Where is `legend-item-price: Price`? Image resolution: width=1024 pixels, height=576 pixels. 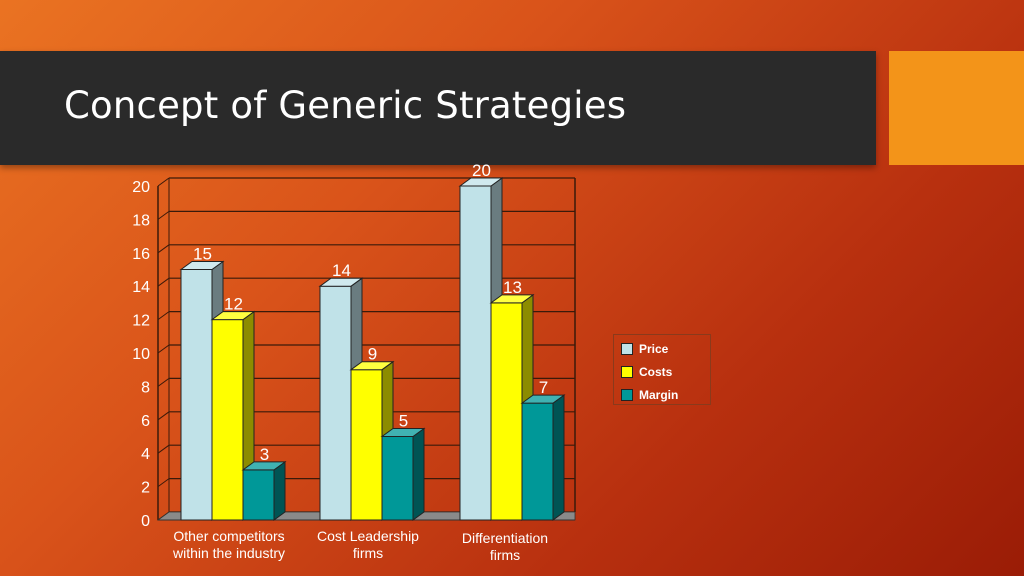 legend-item-price: Price is located at coordinates (644, 349).